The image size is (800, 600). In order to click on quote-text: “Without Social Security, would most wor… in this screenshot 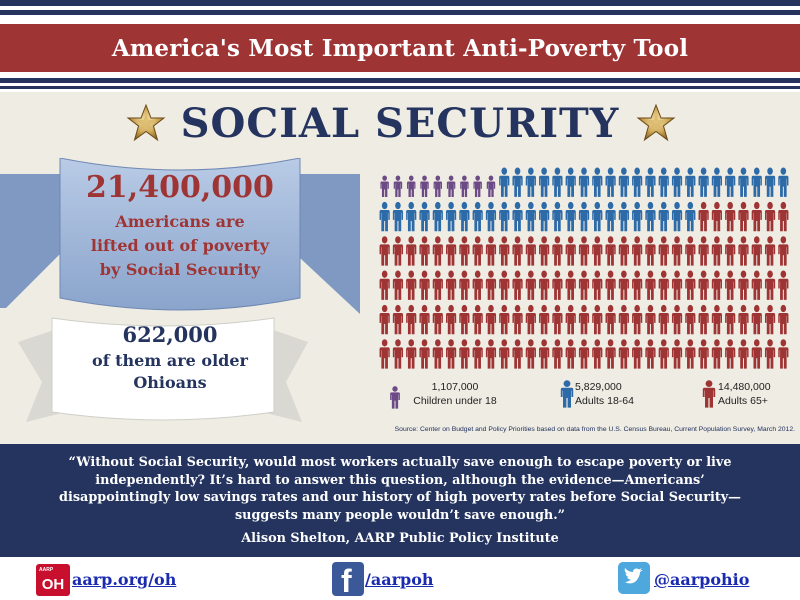, I will do `click(400, 489)`.